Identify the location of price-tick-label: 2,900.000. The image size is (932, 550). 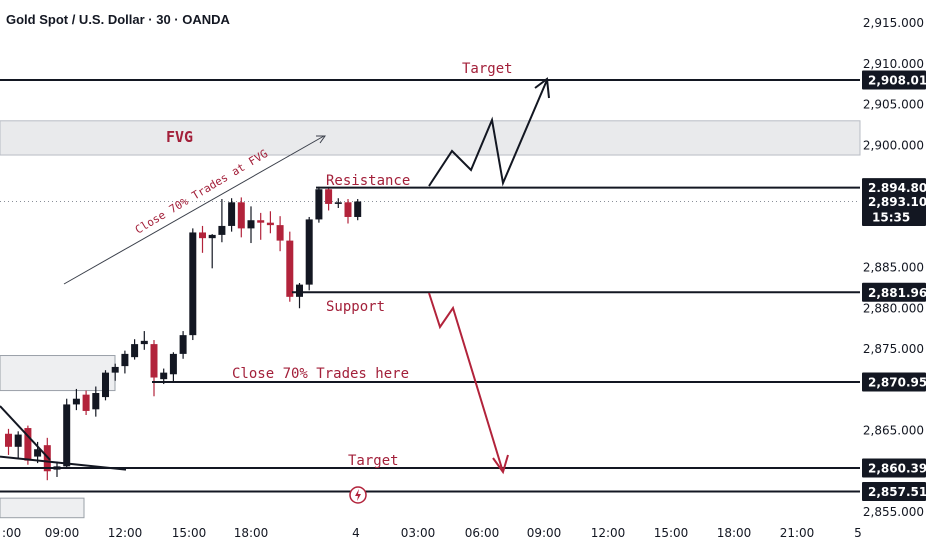
(893, 145).